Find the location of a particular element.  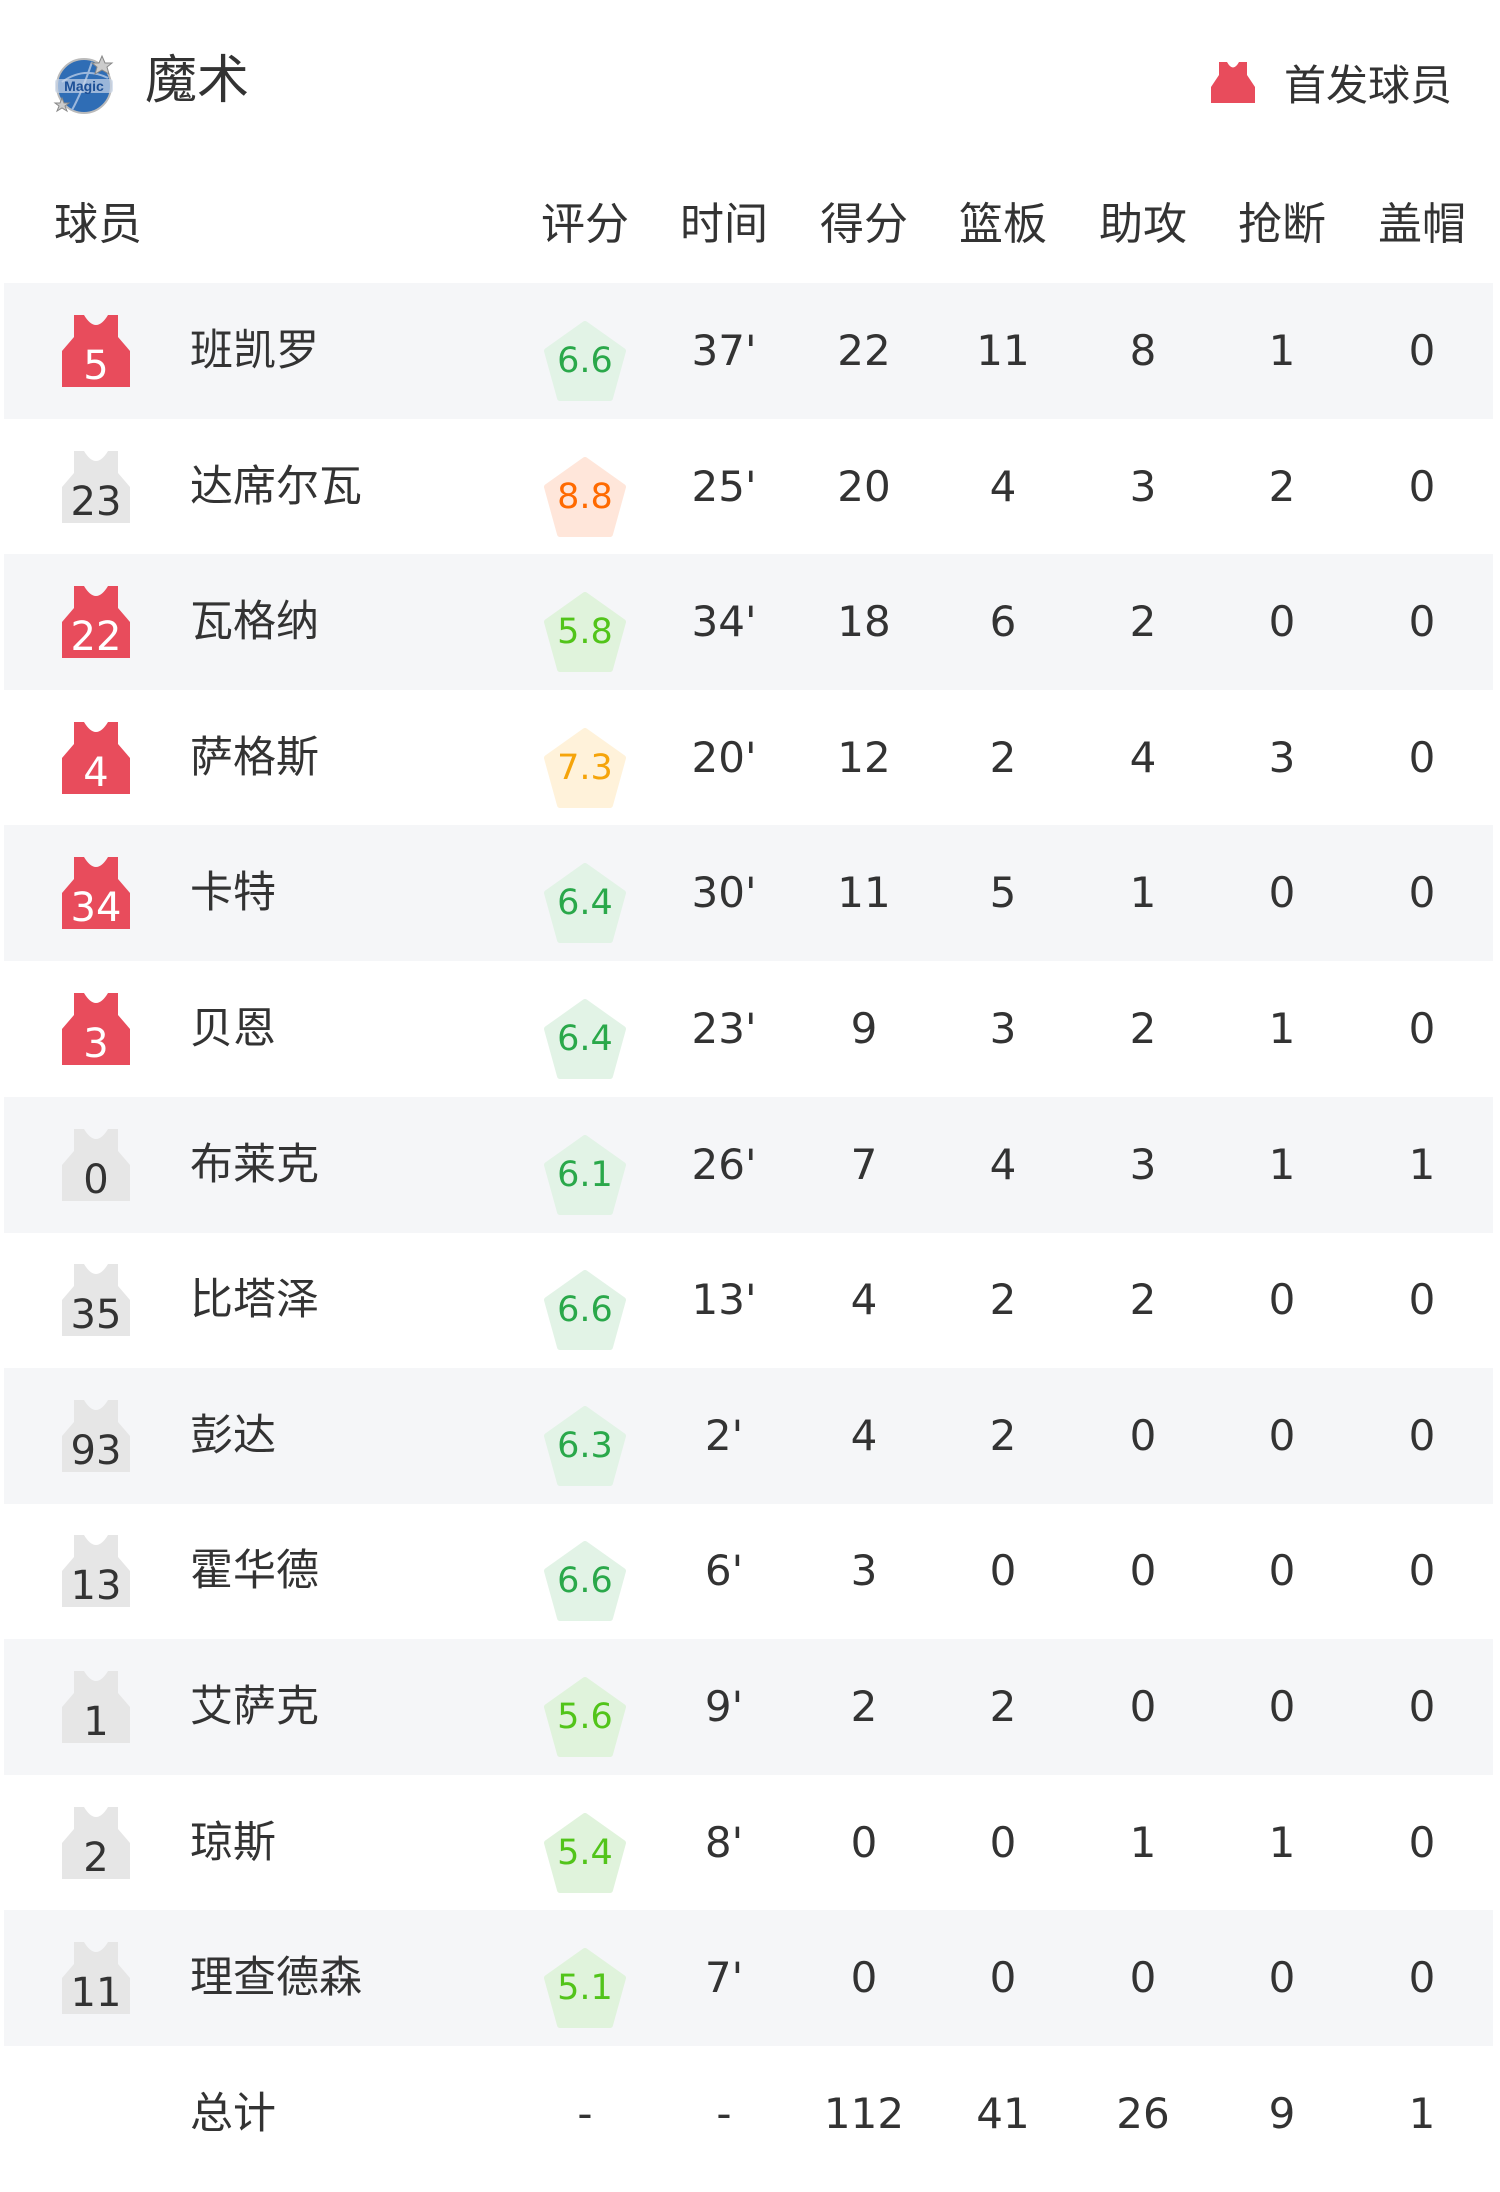

column-header-rebounds: 篮板 is located at coordinates (1003, 224).